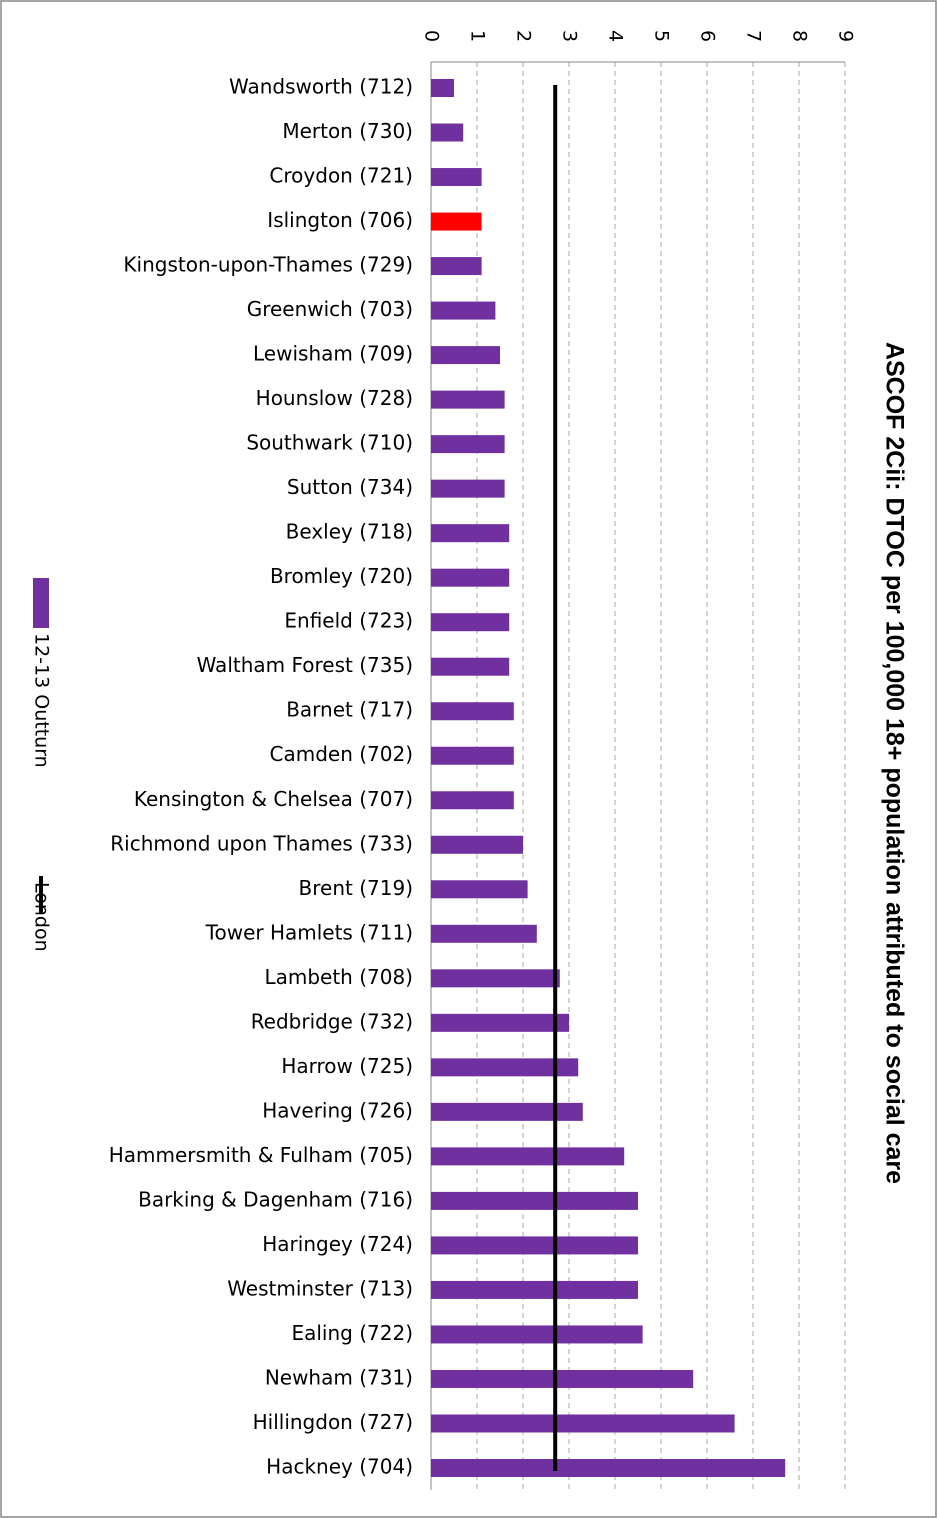  I want to click on y-tick-label: Greenwich (703), so click(330, 309).